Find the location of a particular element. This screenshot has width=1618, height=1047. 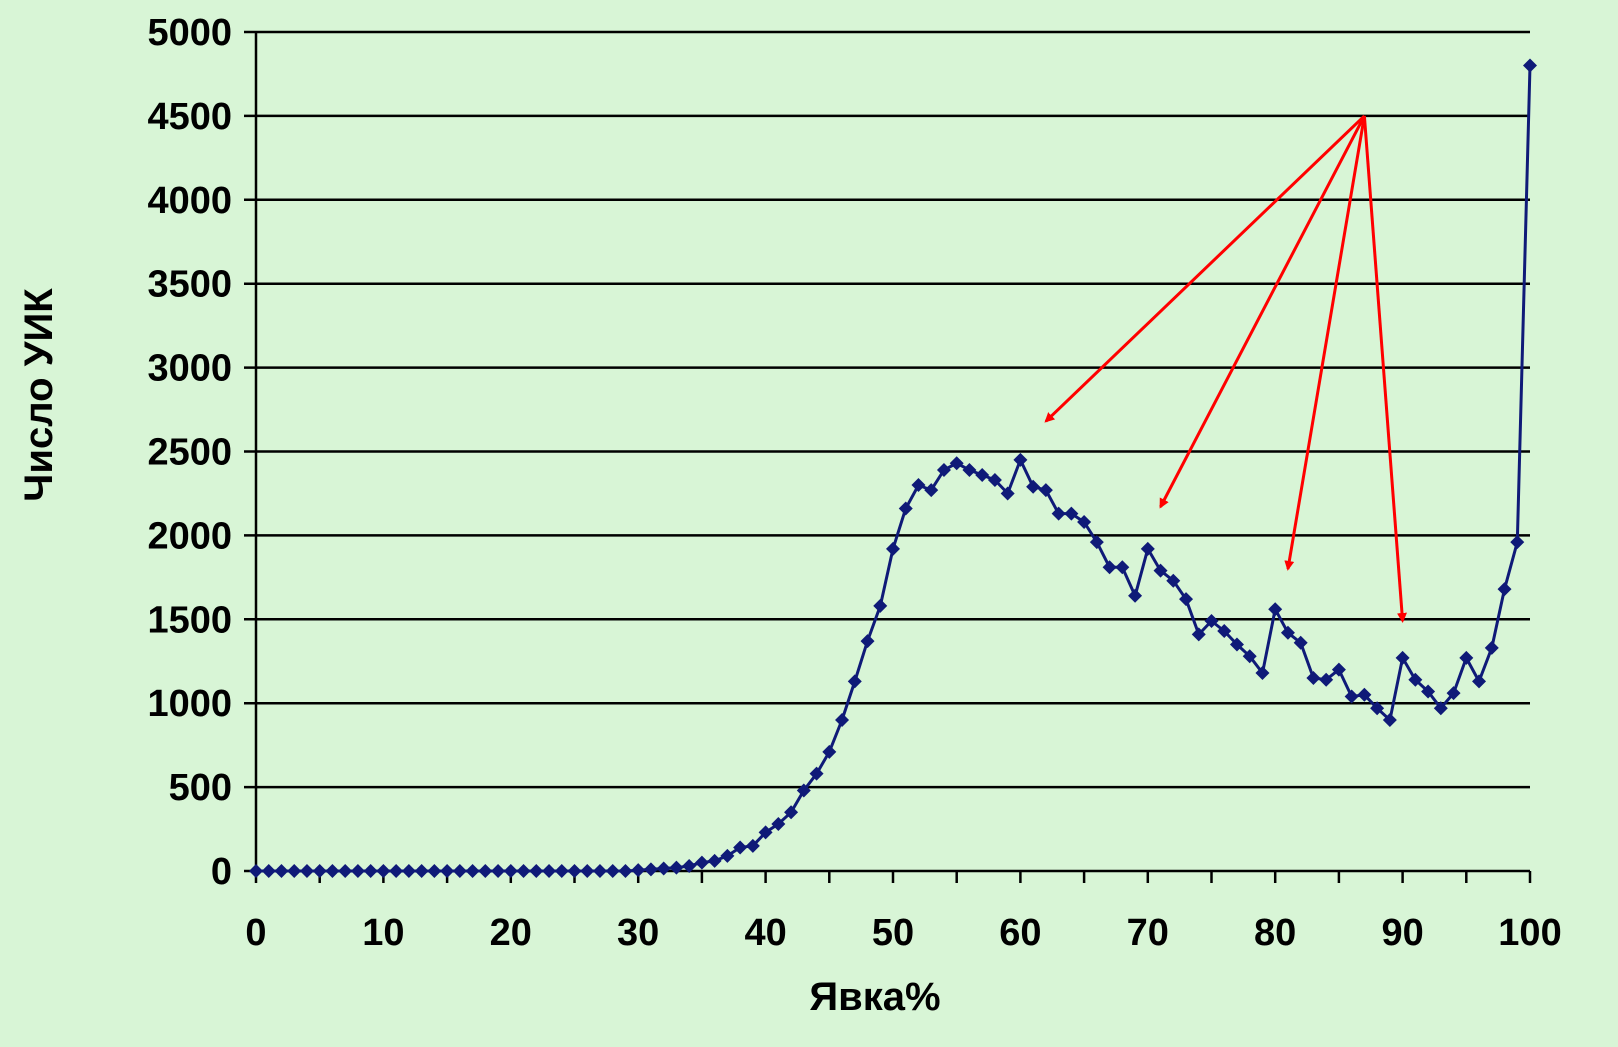

x-tick-label: 70 is located at coordinates (1148, 933).